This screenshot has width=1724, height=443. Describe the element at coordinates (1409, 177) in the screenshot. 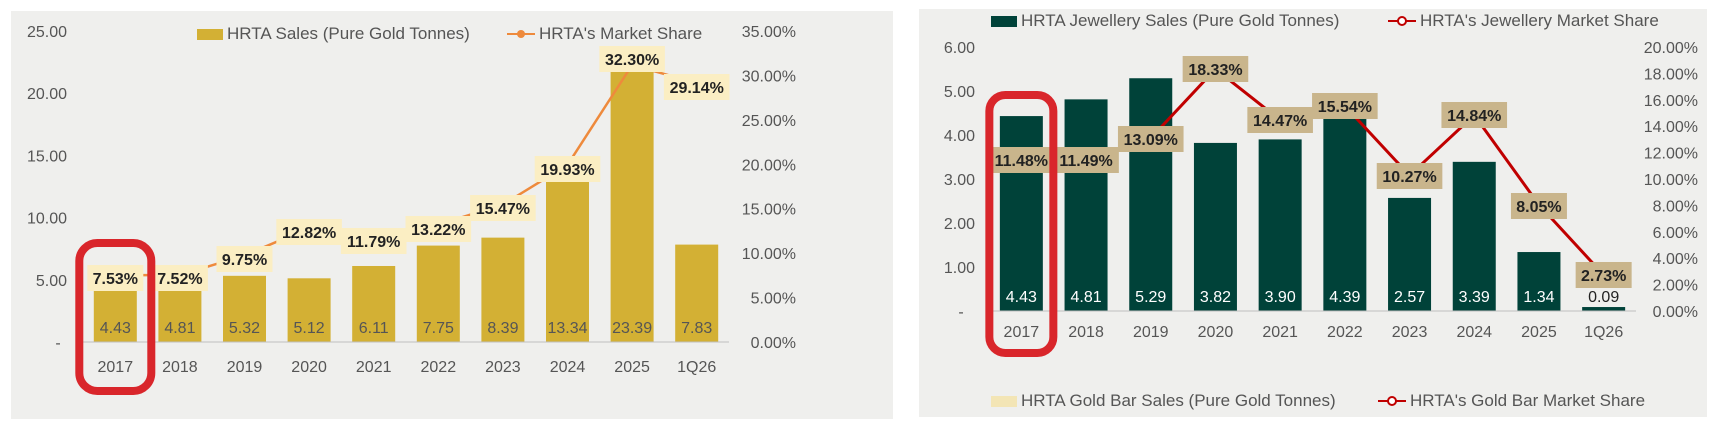

I see `market-share-label: 10.27%` at that location.